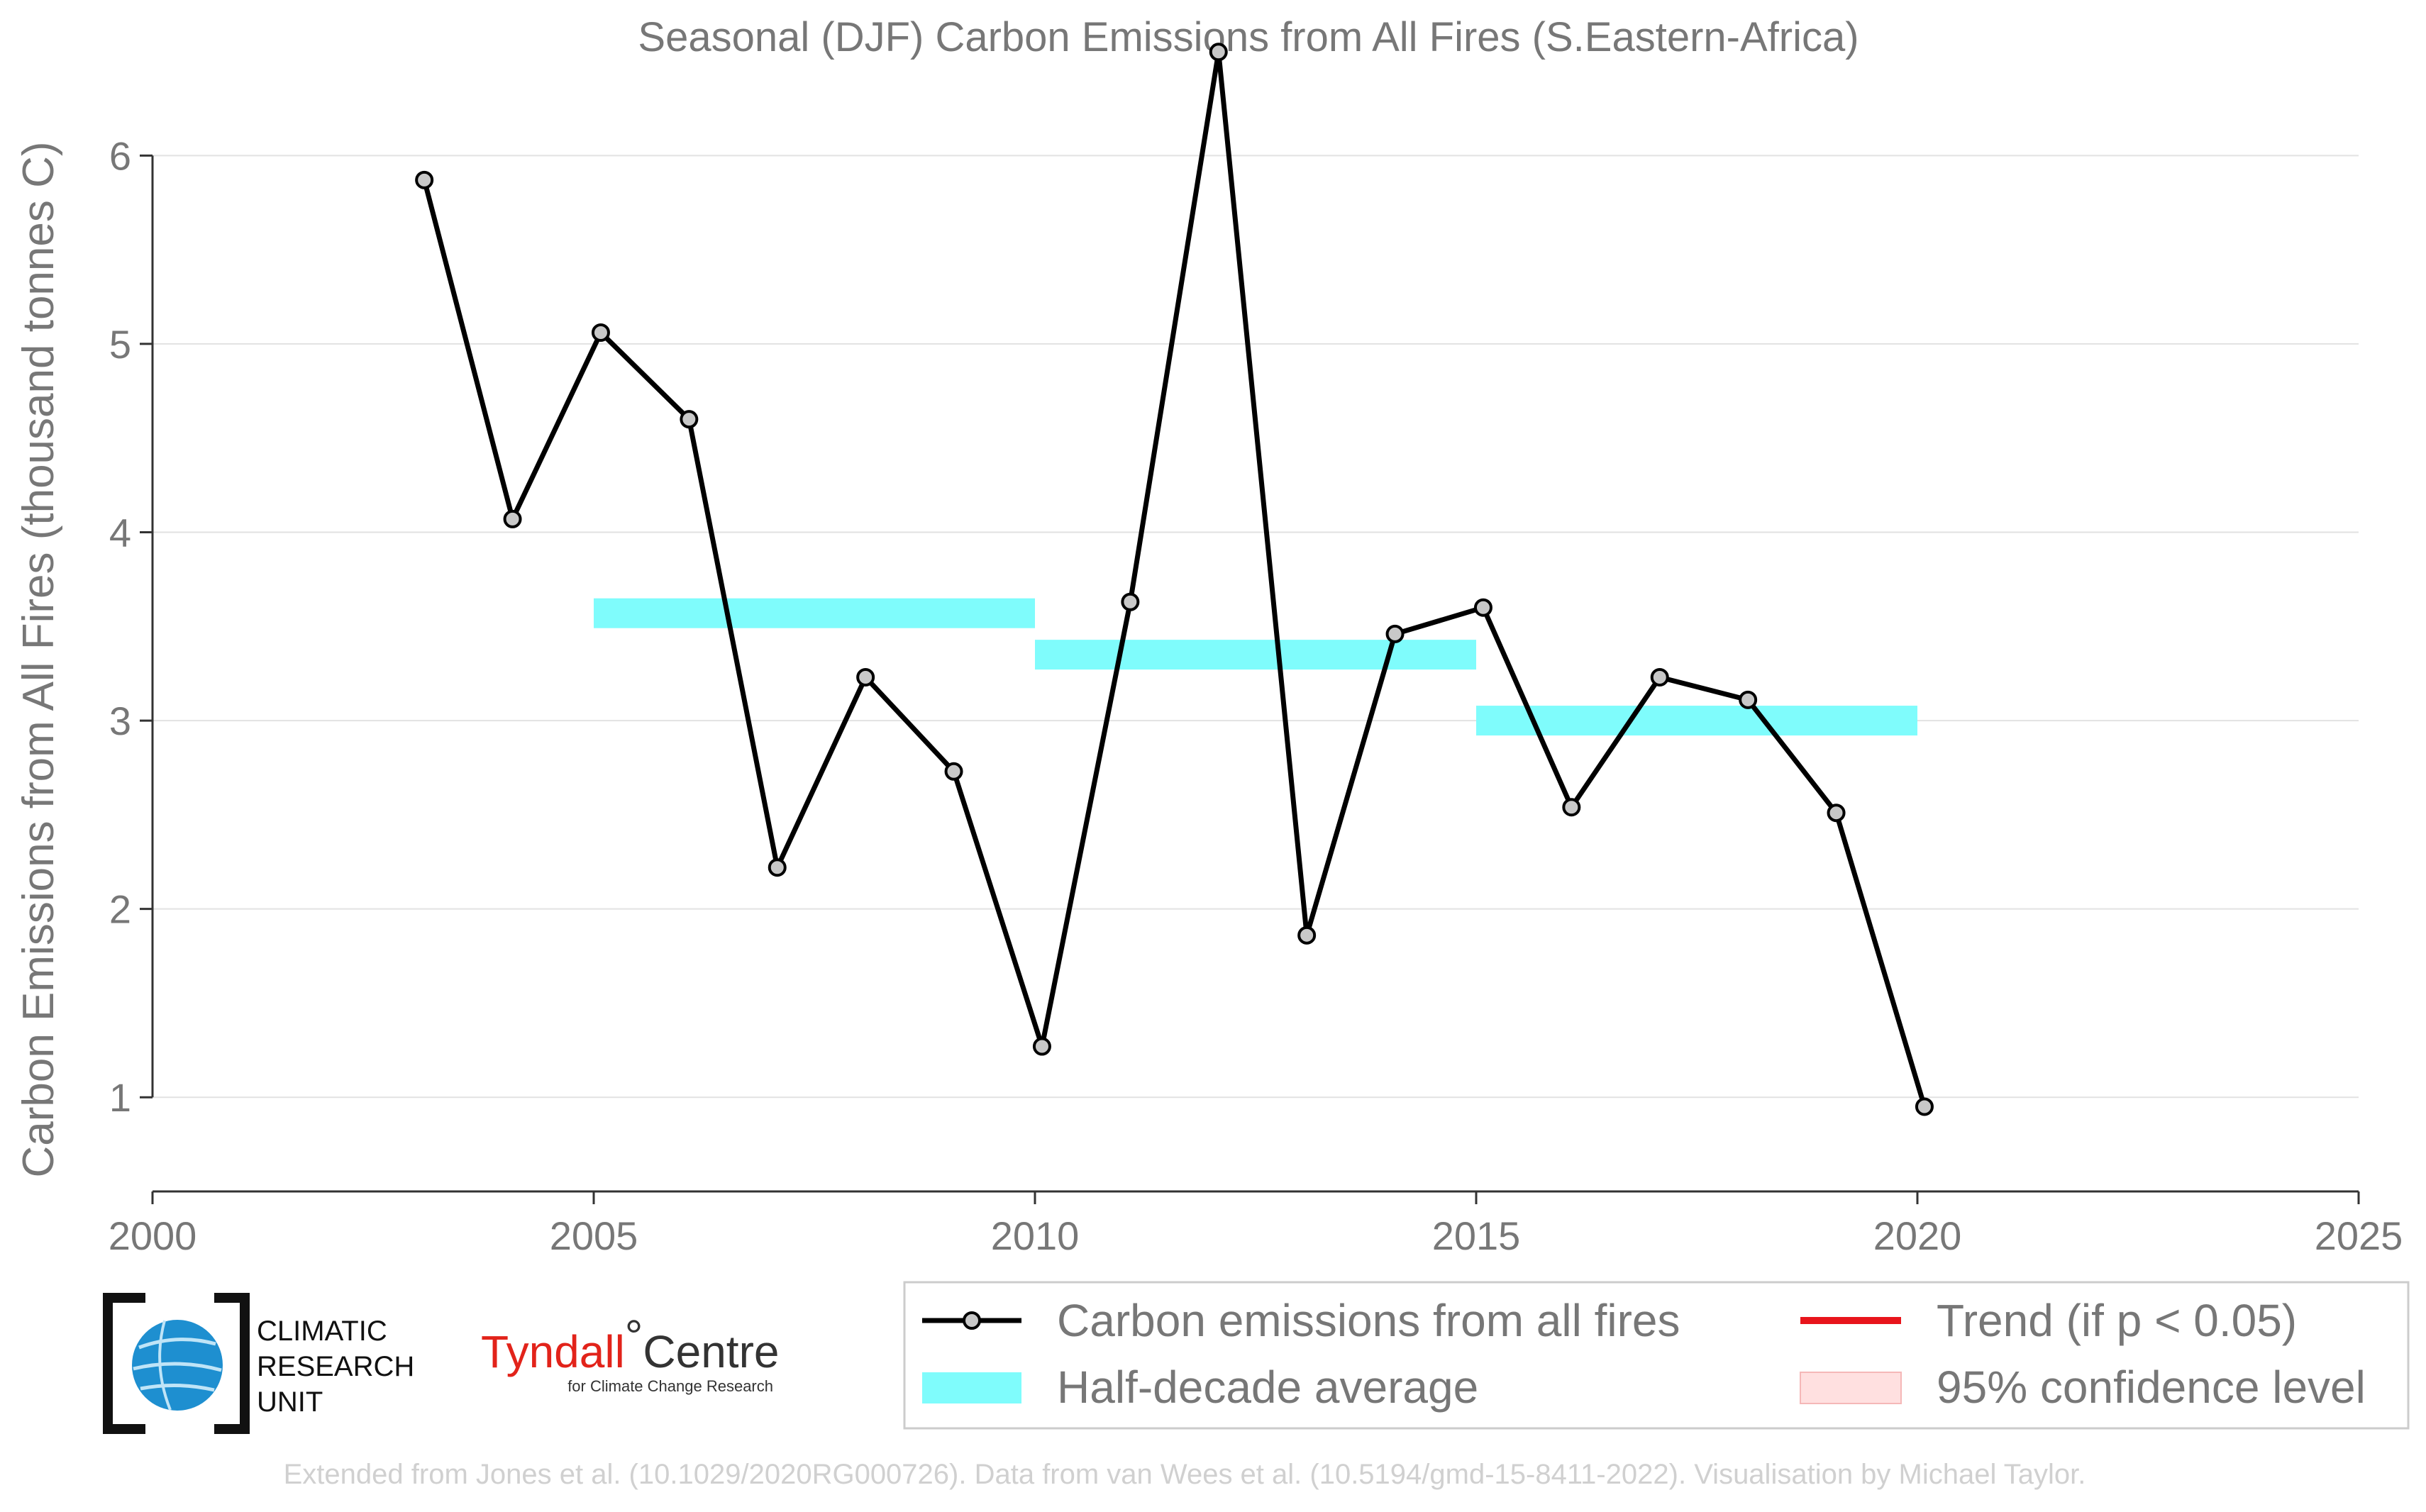 This screenshot has width=2426, height=1512. Describe the element at coordinates (594, 1235) in the screenshot. I see `x-tick-label: 2005` at that location.